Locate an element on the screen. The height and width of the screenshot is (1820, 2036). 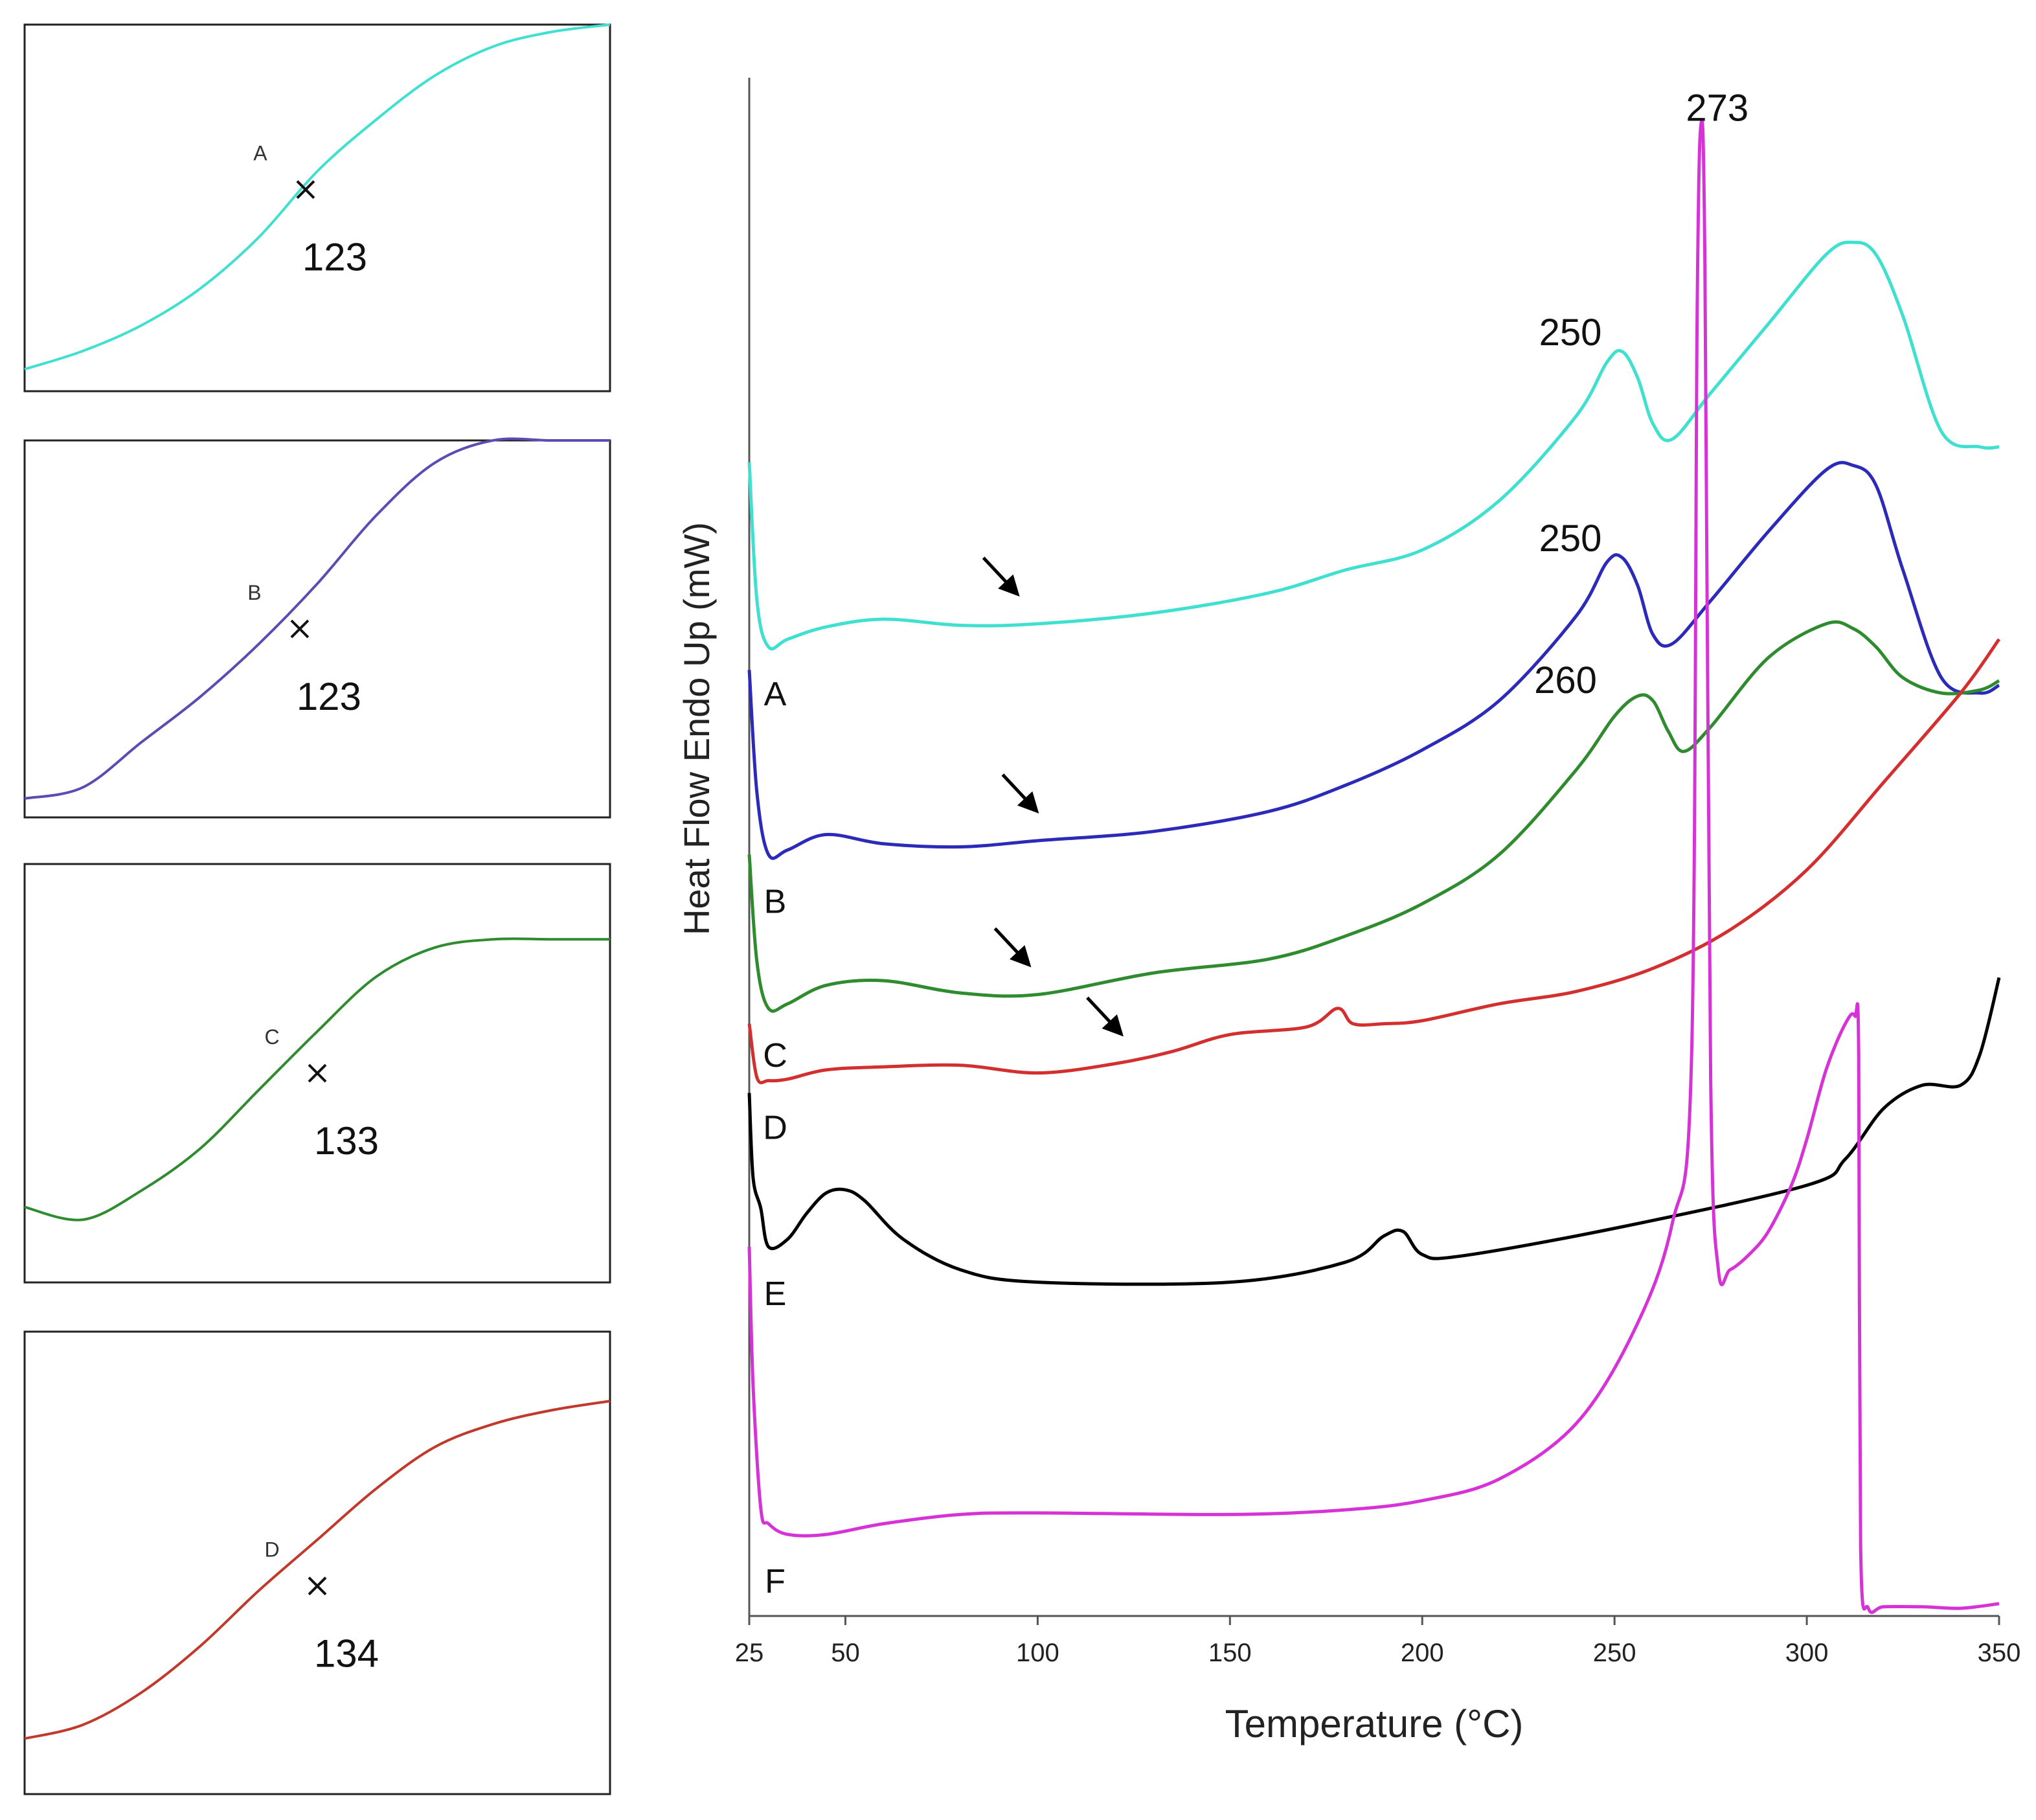
series-e: E is located at coordinates (1374, 1145).